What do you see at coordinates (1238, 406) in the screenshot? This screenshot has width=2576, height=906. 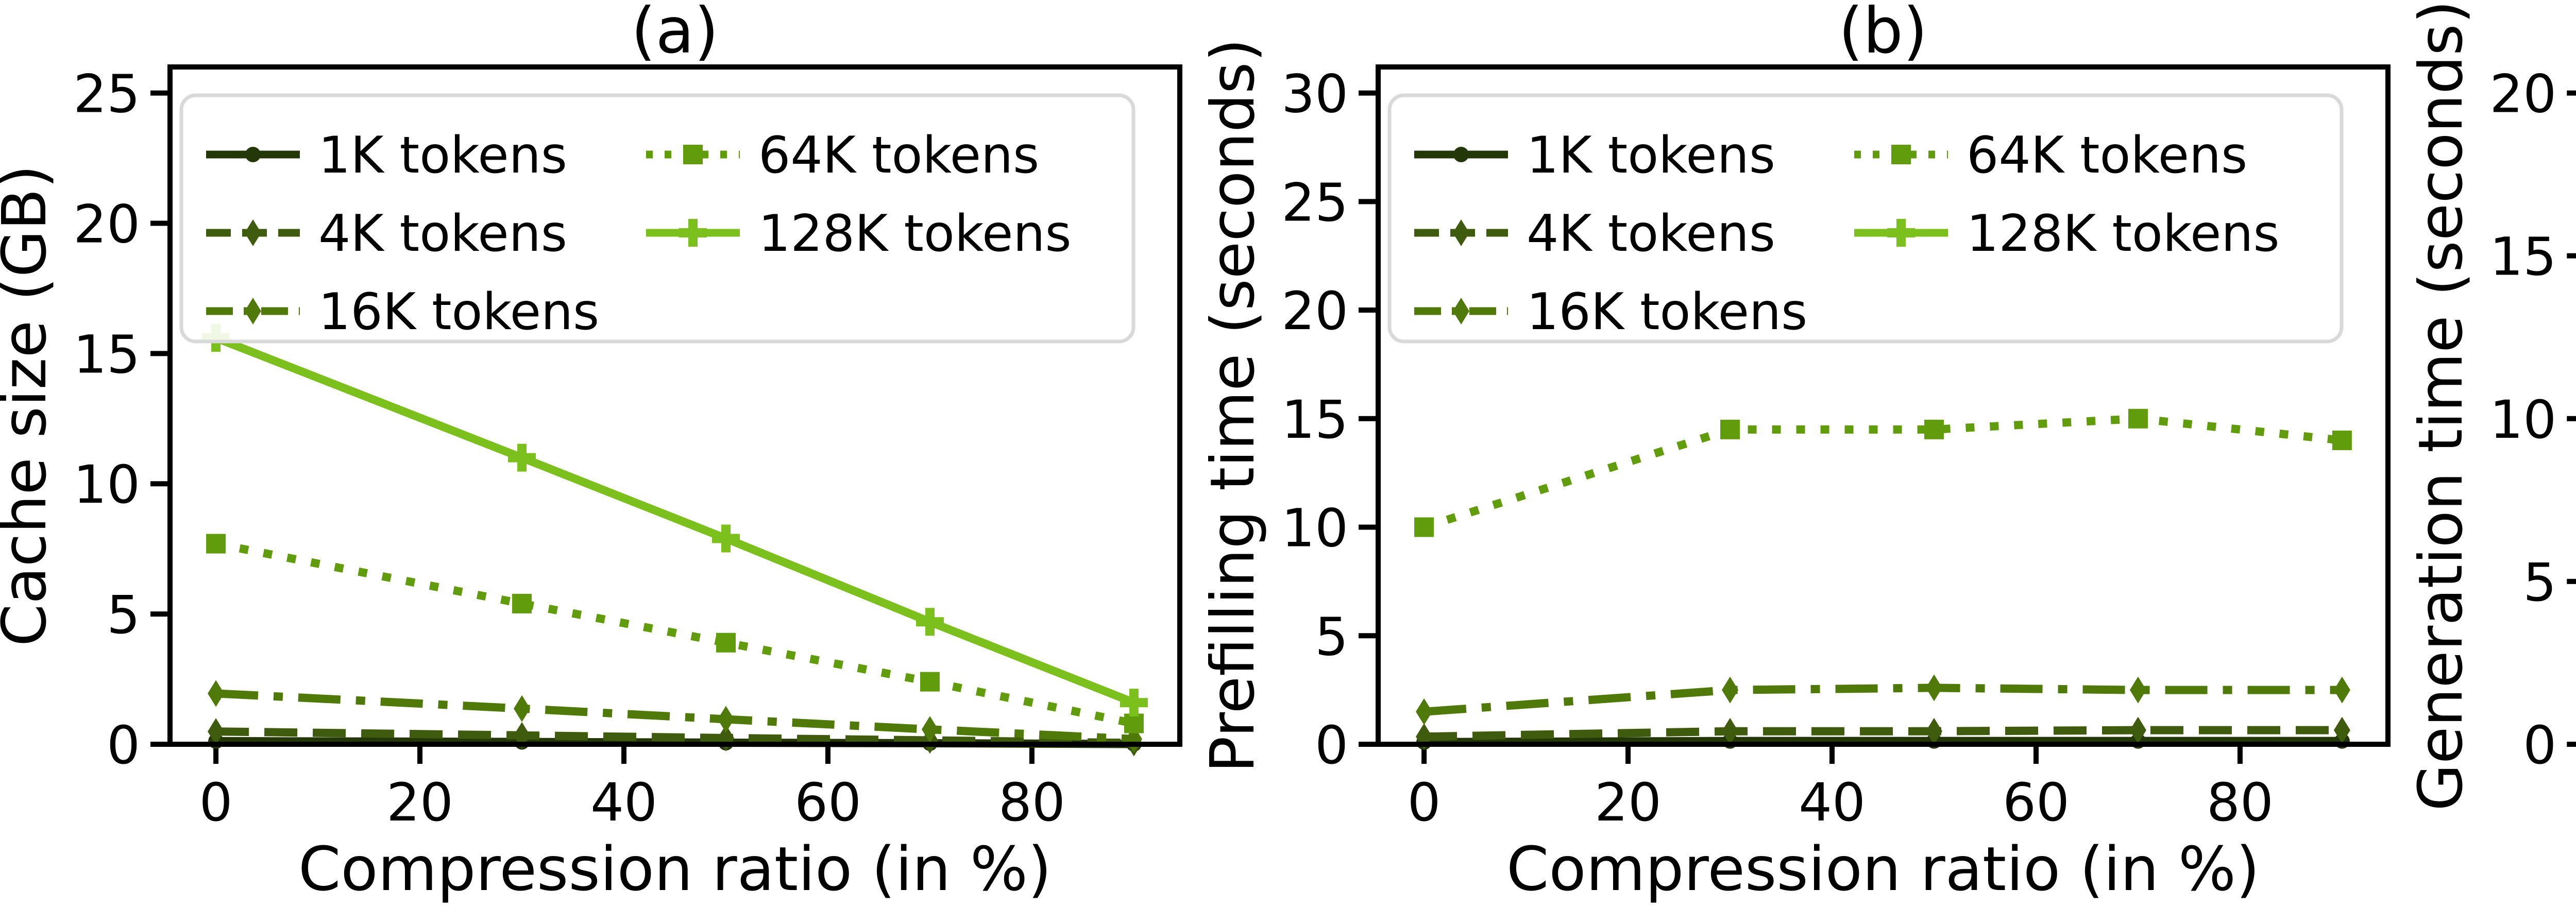 I see `y-axis-label: Prefilling time (seconds)` at bounding box center [1238, 406].